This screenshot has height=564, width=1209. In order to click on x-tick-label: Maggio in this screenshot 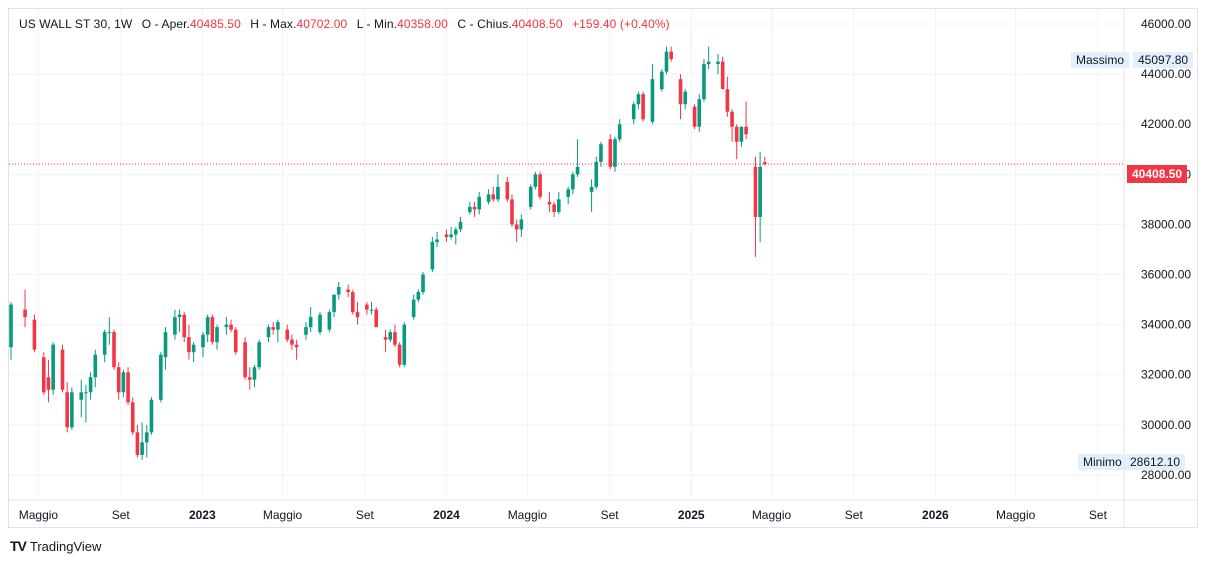, I will do `click(283, 515)`.